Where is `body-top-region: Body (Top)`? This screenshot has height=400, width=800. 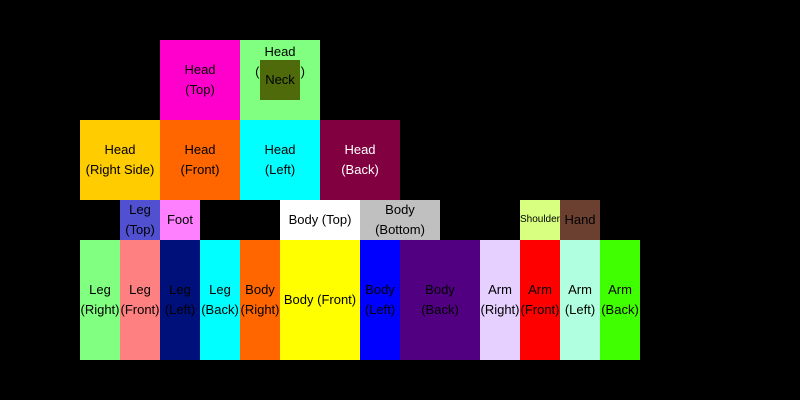
body-top-region: Body (Top) is located at coordinates (320, 220).